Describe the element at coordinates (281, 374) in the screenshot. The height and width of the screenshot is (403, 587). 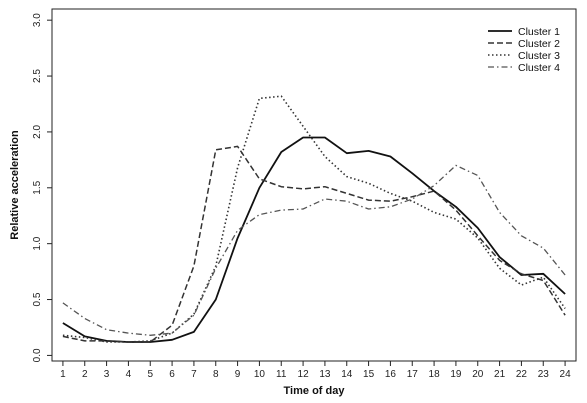
I see `x-tick-label: 11` at that location.